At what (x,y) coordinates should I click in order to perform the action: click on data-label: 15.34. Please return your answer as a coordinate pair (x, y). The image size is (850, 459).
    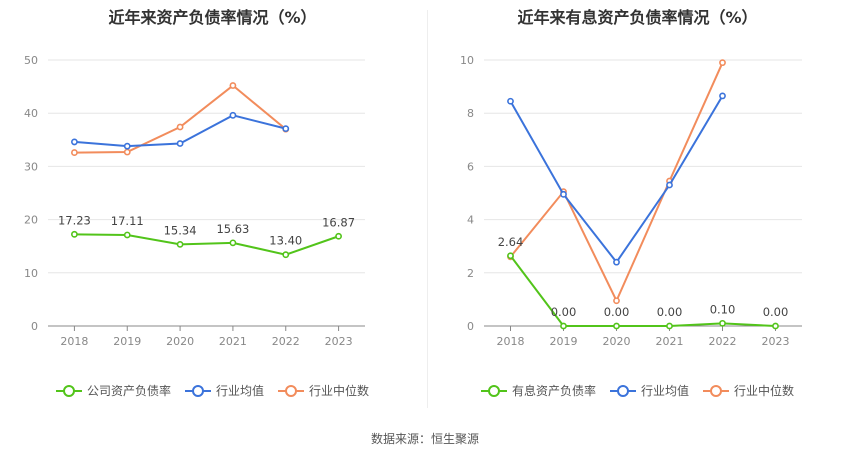
    Looking at the image, I should click on (180, 230).